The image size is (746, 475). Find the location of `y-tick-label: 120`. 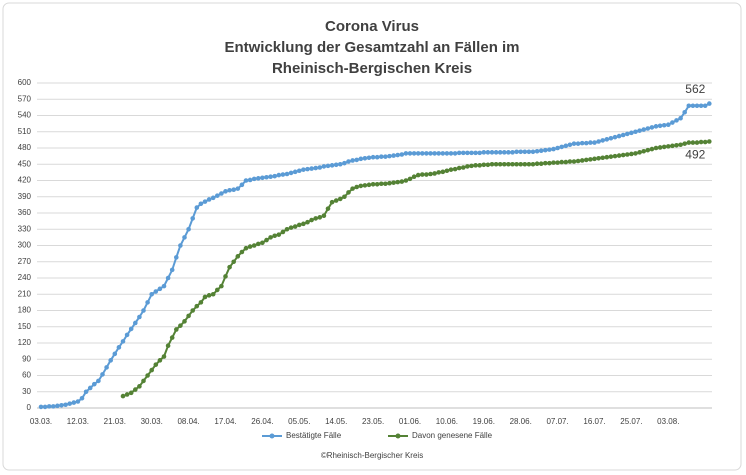

y-tick-label: 120 is located at coordinates (25, 342).